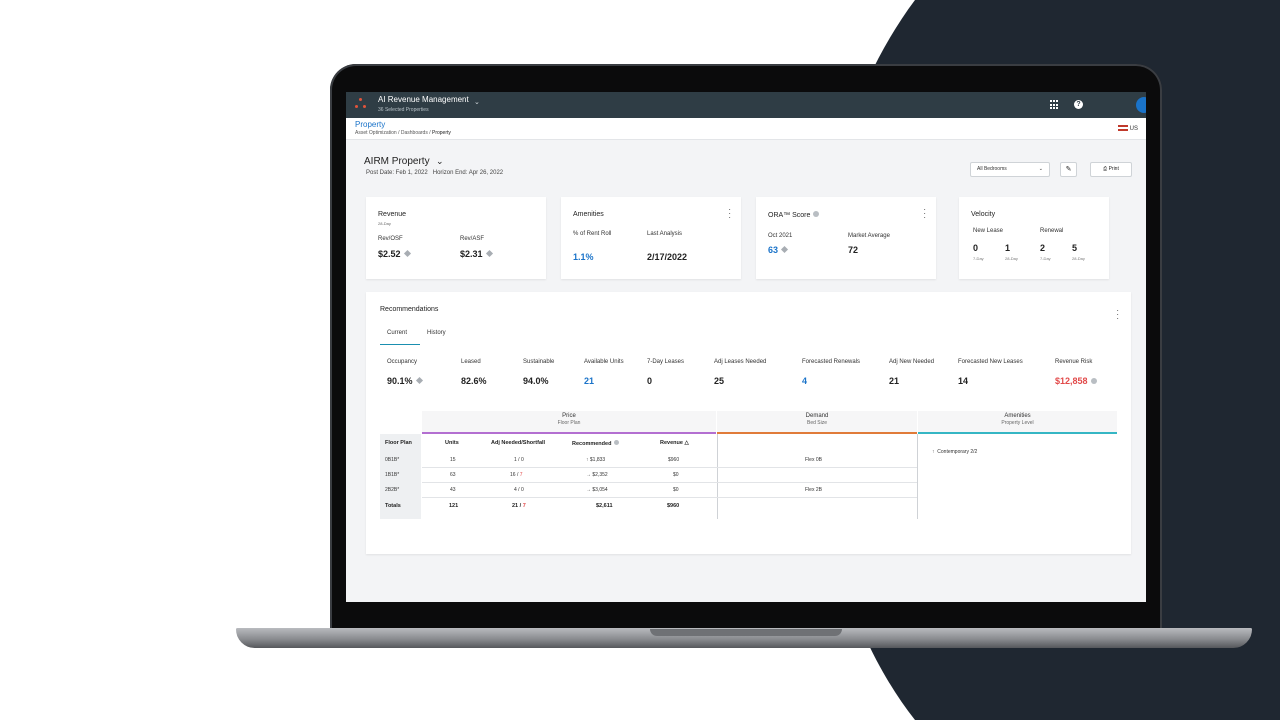 This screenshot has height=720, width=1280. I want to click on card-subtitle: 28-Day, so click(384, 223).